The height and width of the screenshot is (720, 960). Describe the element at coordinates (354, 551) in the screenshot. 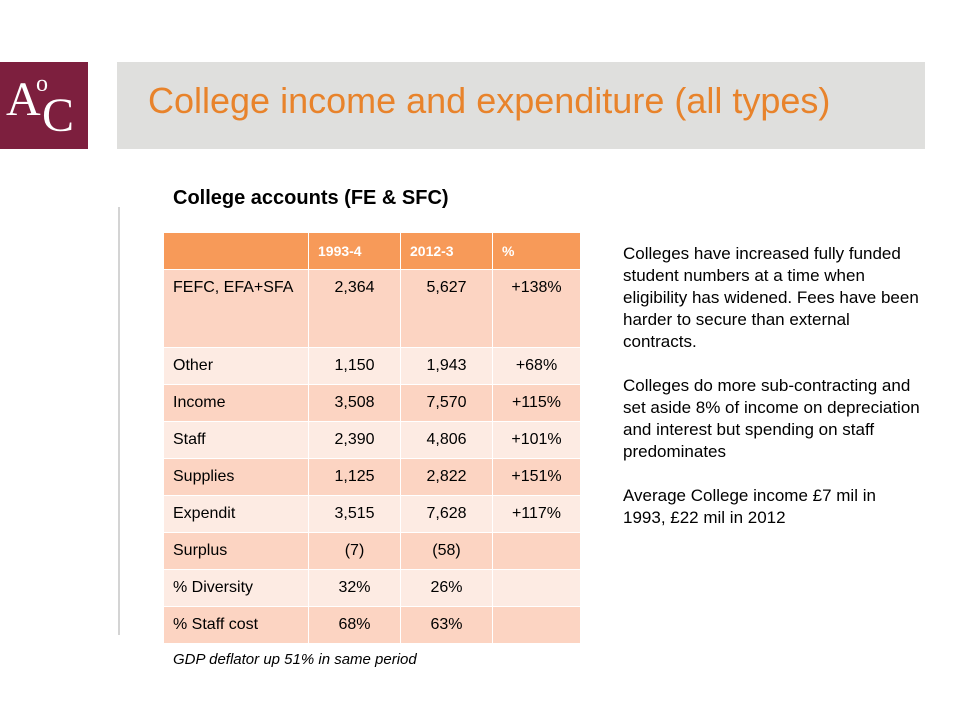

I see `value-1993: (7)` at that location.